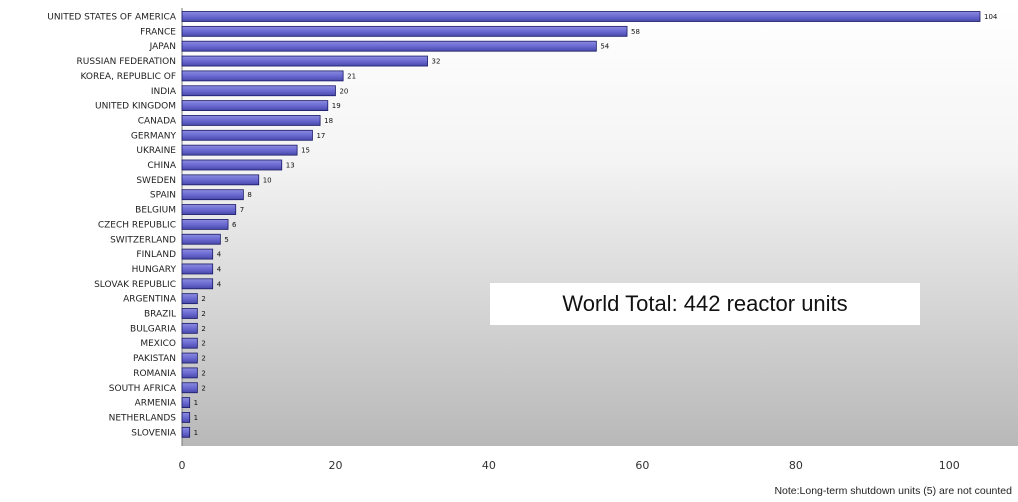  Describe the element at coordinates (153, 329) in the screenshot. I see `category-label: BULGARIA` at that location.